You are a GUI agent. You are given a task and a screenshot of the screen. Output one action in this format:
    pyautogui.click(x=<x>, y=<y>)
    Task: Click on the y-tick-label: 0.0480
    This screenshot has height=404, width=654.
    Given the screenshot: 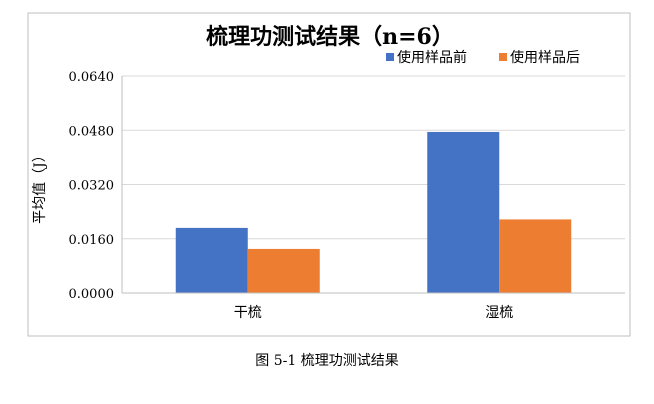 What is the action you would take?
    pyautogui.click(x=92, y=131)
    